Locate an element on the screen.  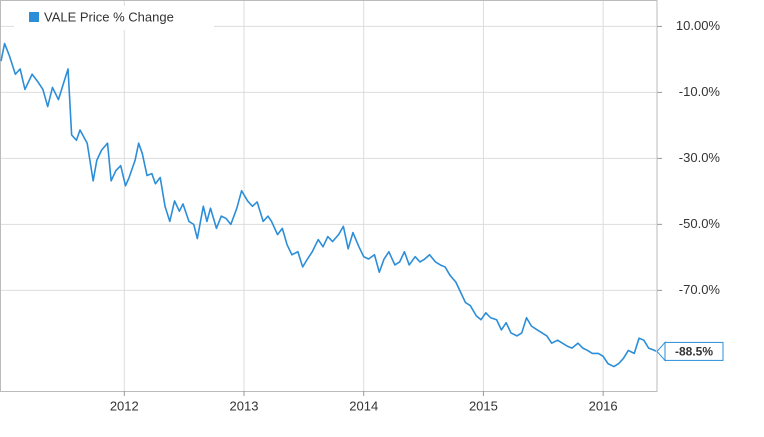
y-tick-label: 10.00% is located at coordinates (698, 25).